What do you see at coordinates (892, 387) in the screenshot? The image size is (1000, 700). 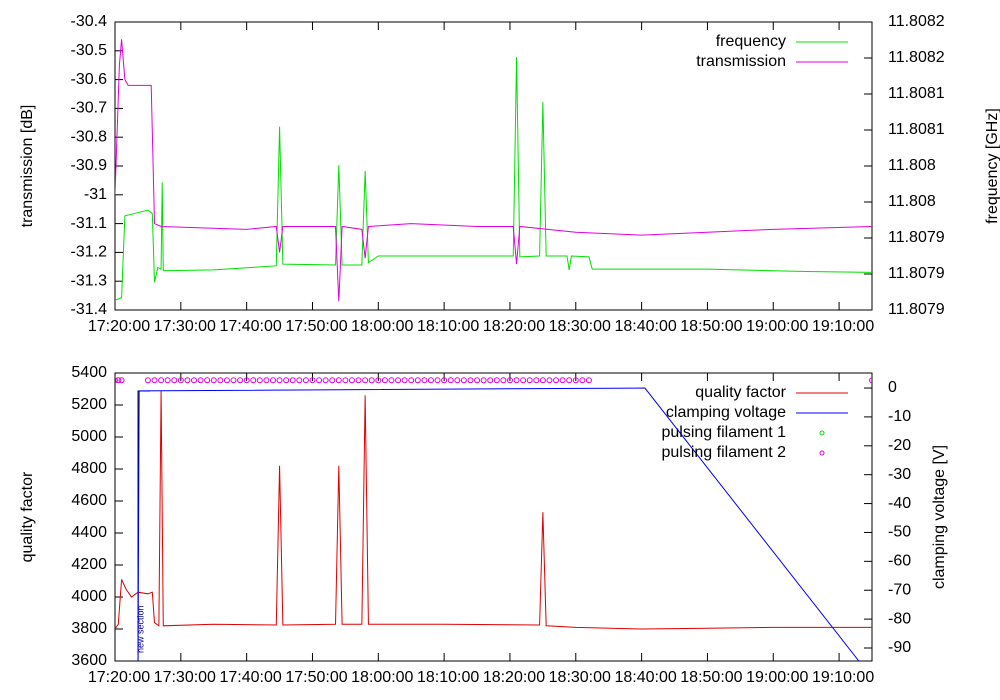 I see `y2-tick-label: 0` at bounding box center [892, 387].